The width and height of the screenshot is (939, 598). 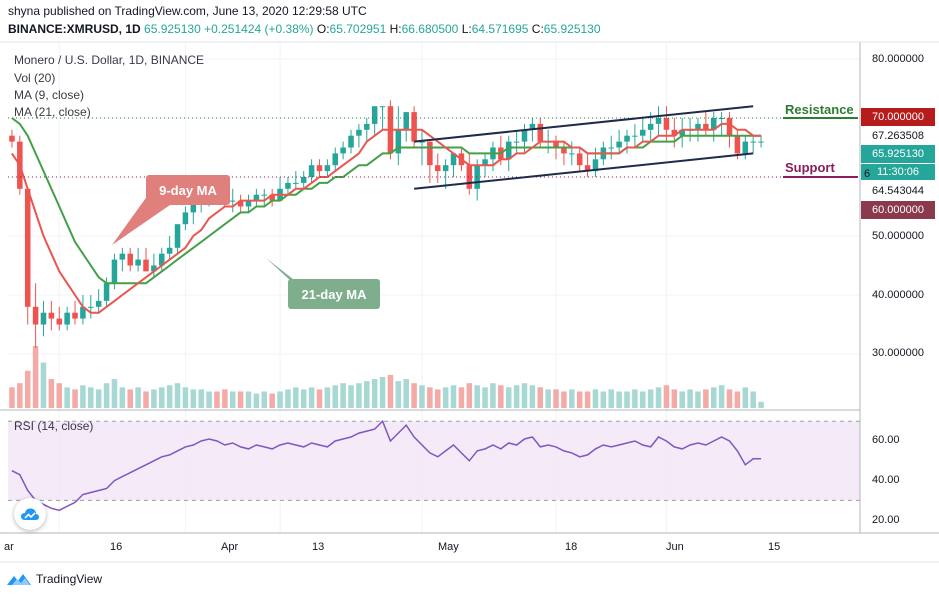 What do you see at coordinates (172, 29) in the screenshot?
I see `last-price: 65.925130` at bounding box center [172, 29].